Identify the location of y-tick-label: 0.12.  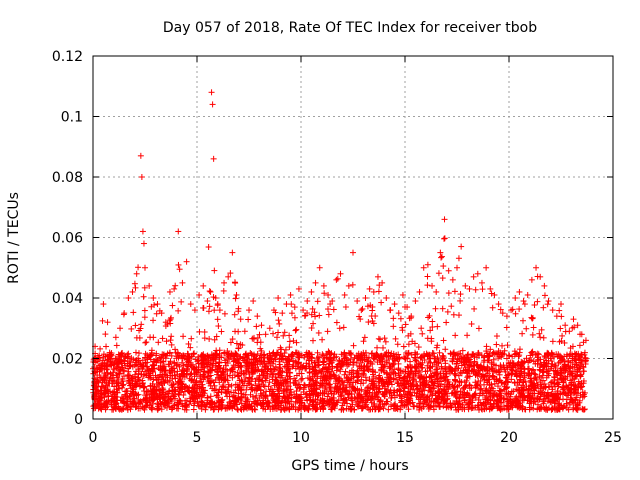
(67, 57).